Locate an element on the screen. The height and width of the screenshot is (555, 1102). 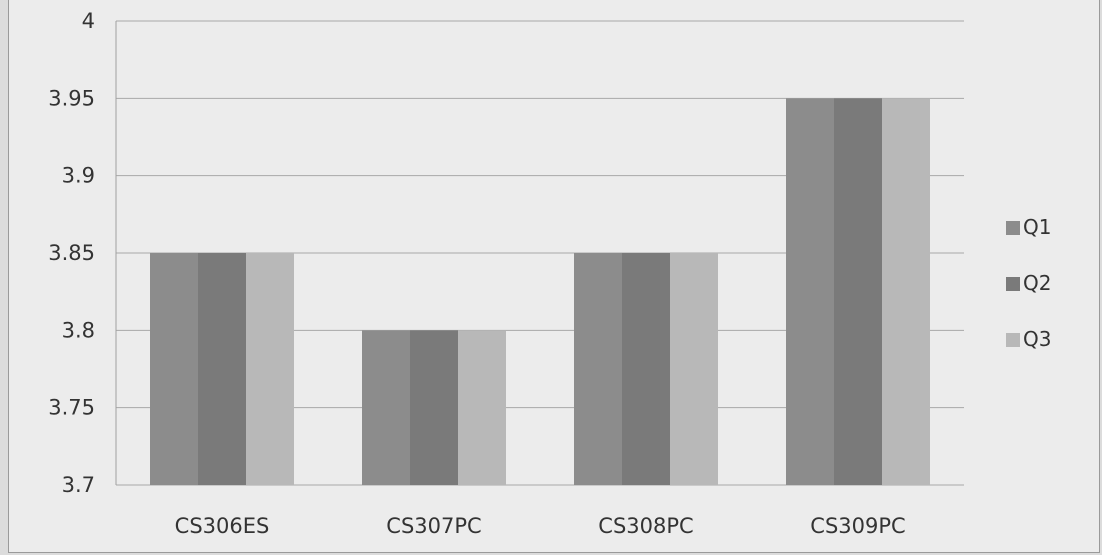
legend: Q1 Q2 Q3 is located at coordinates (1028, 283).